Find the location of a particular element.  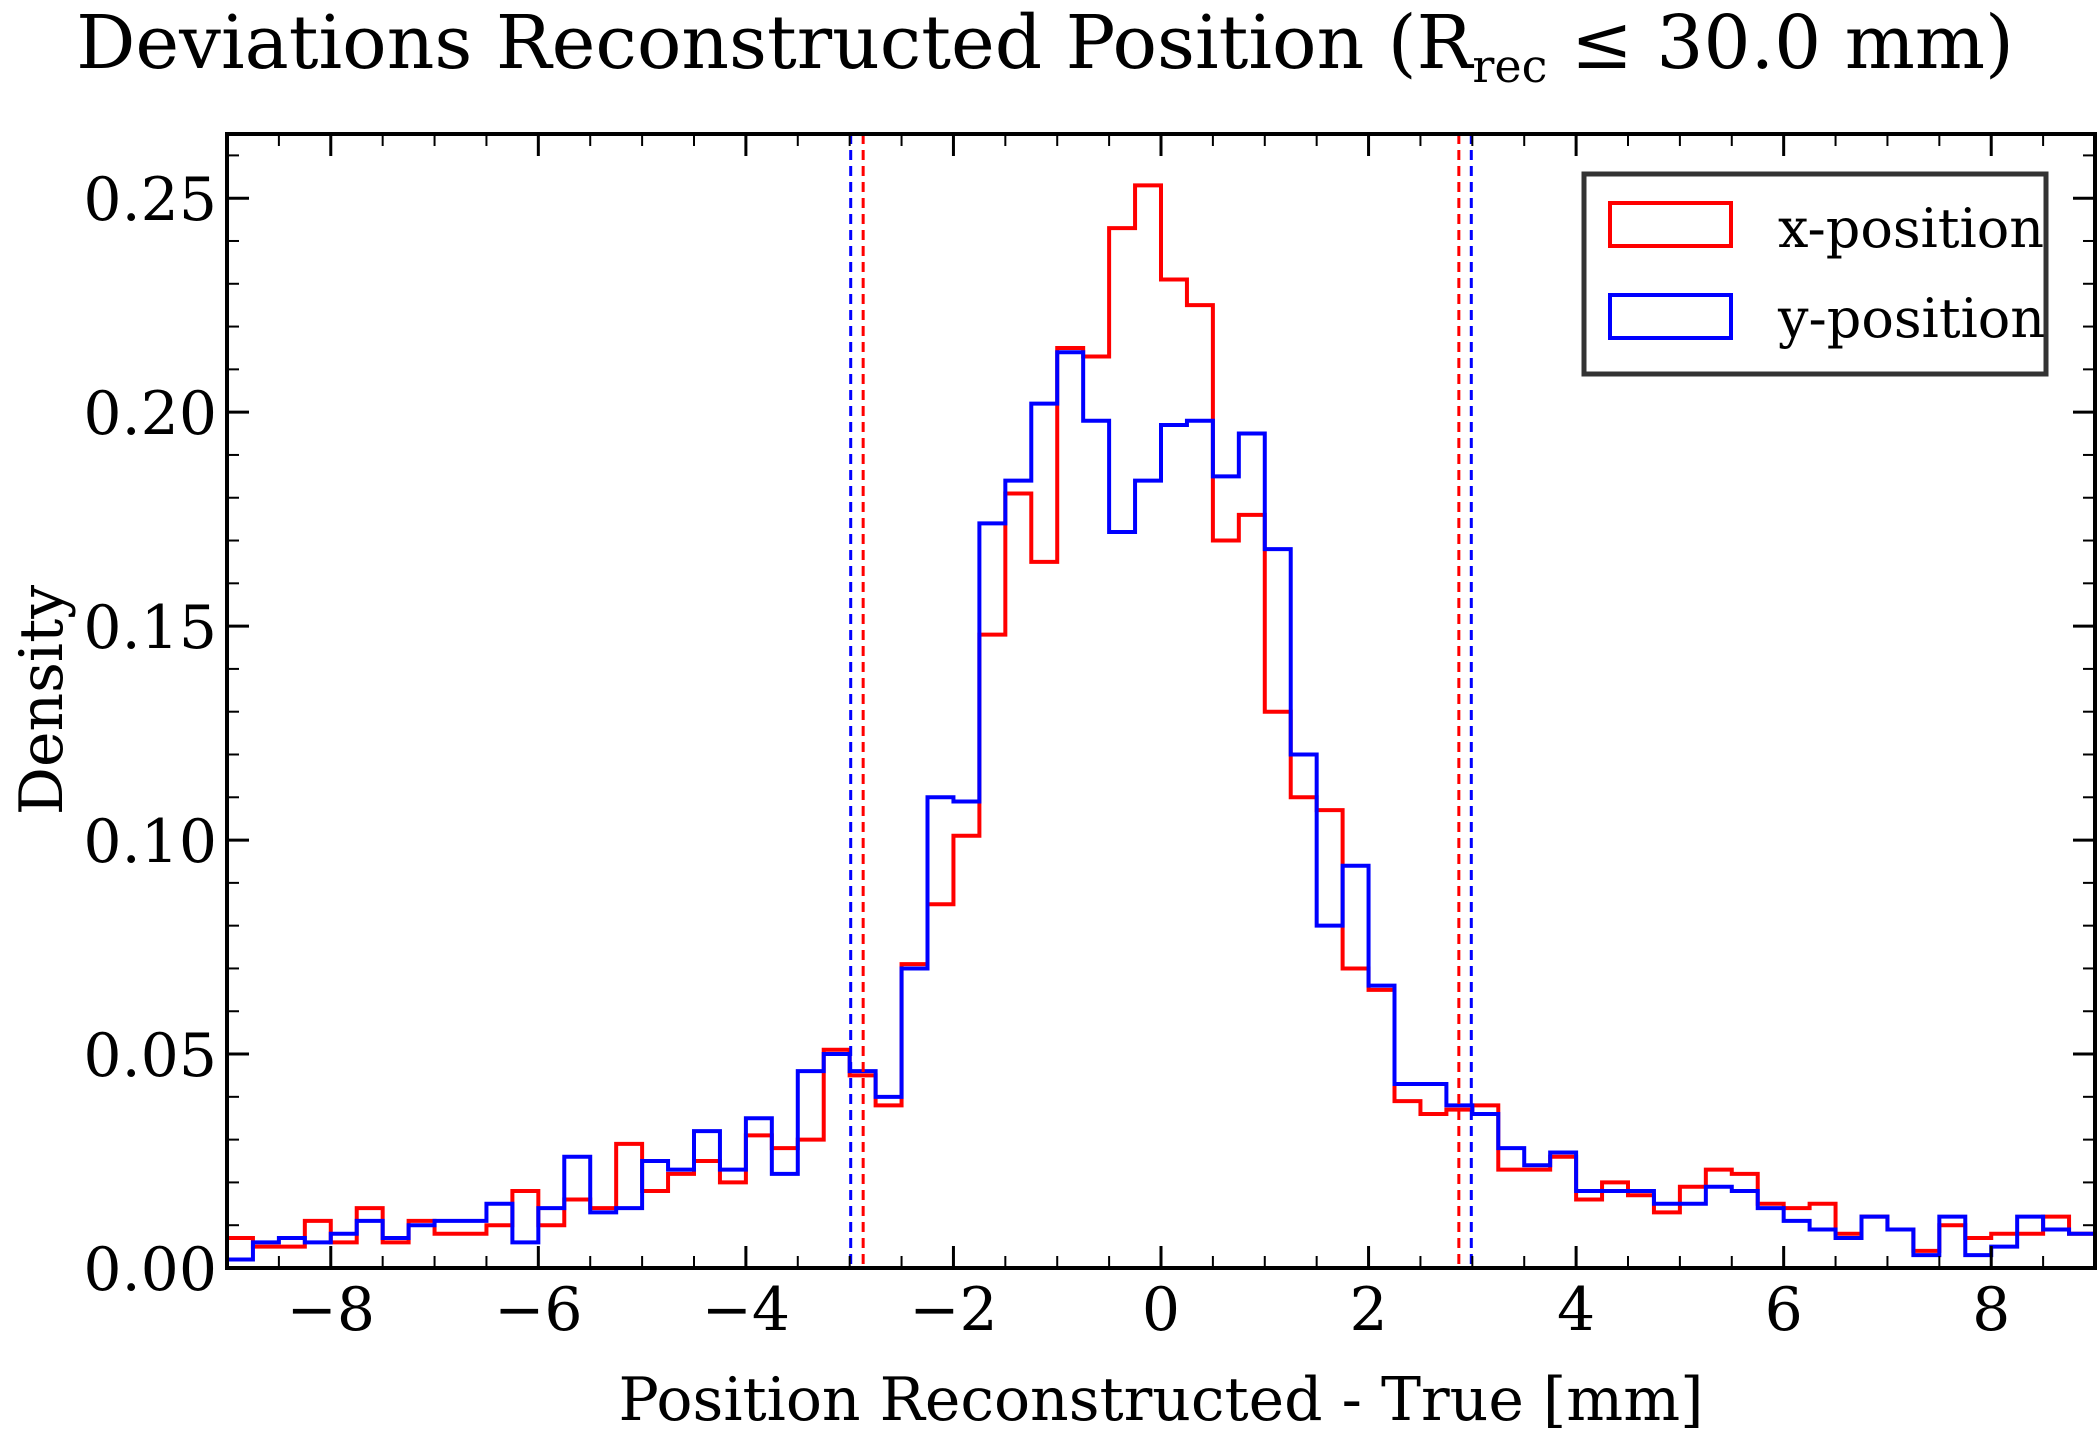

x-tick-label: −8 is located at coordinates (331, 1310).